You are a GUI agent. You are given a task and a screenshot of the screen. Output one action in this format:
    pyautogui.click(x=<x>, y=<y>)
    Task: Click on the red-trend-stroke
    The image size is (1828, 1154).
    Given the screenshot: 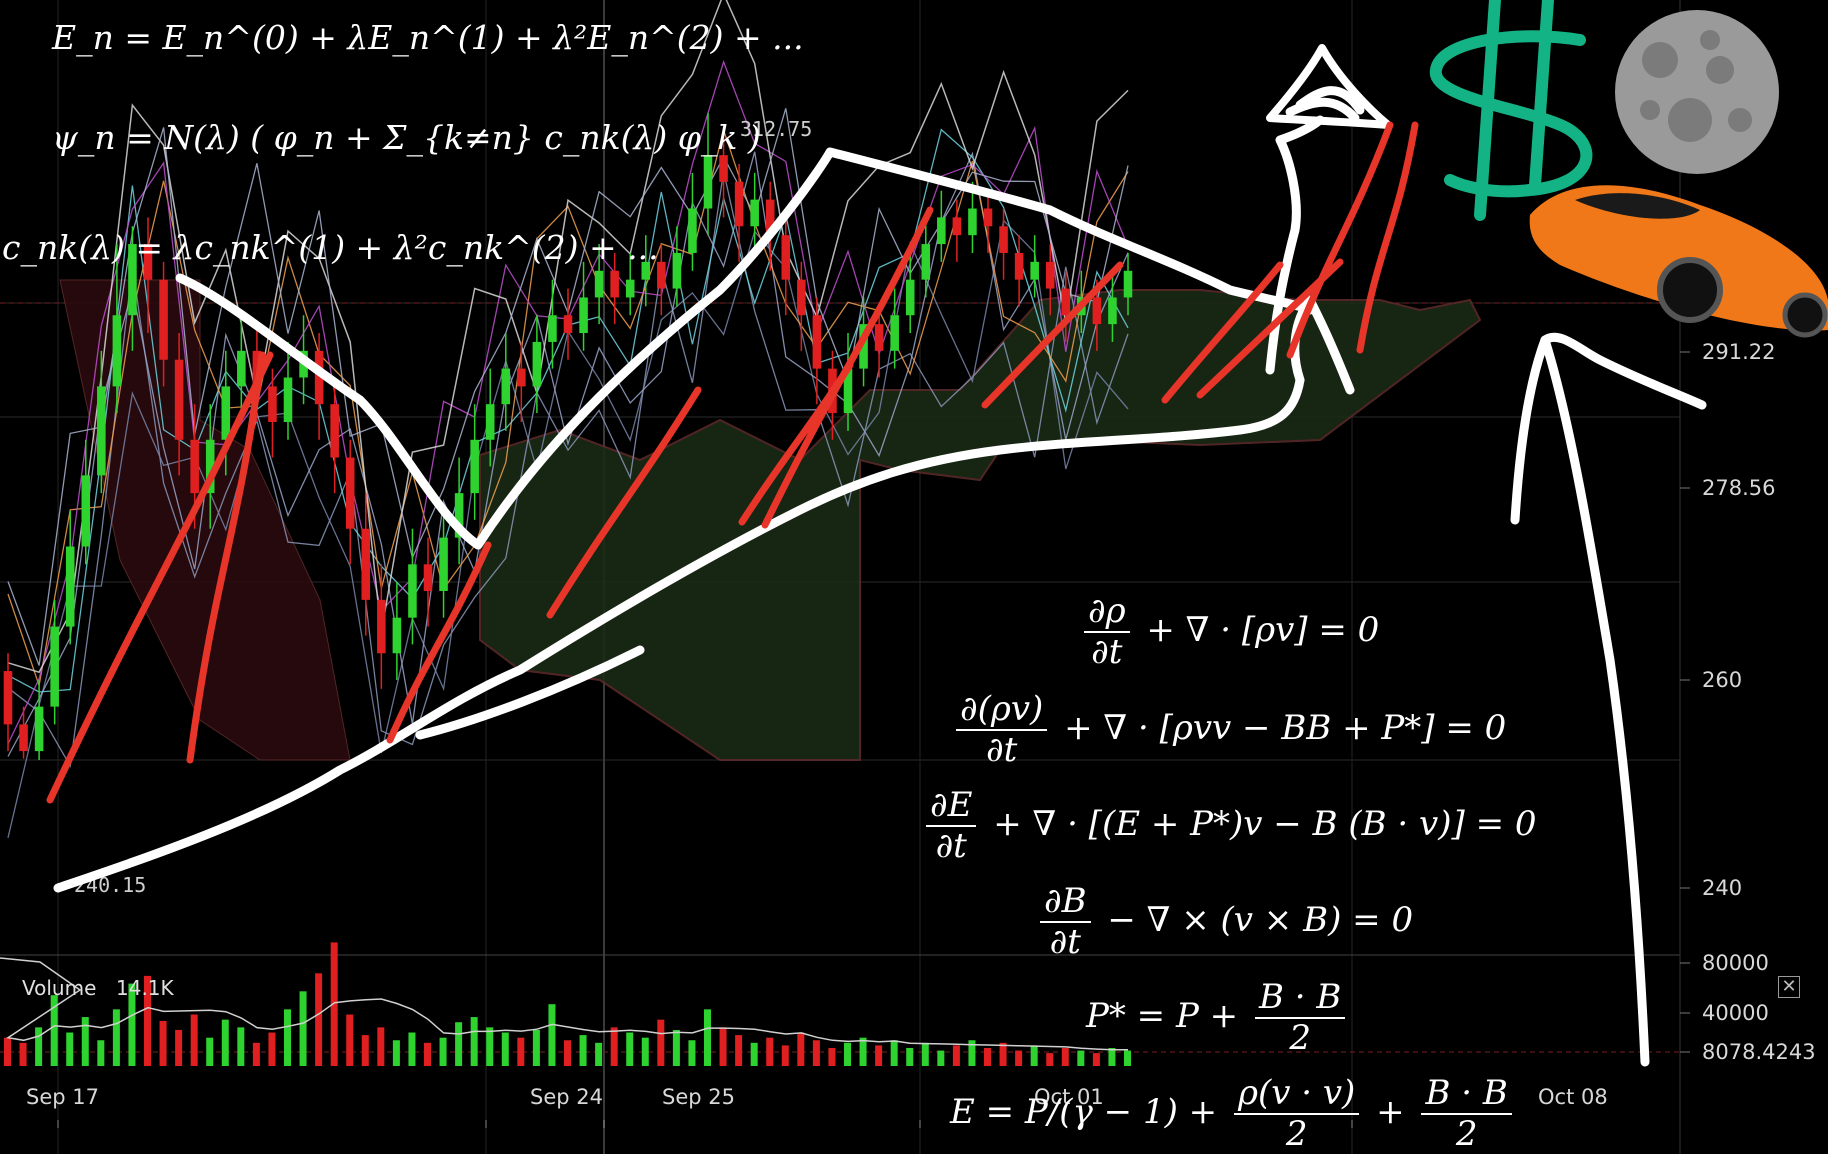 What is the action you would take?
    pyautogui.click(x=1387, y=237)
    